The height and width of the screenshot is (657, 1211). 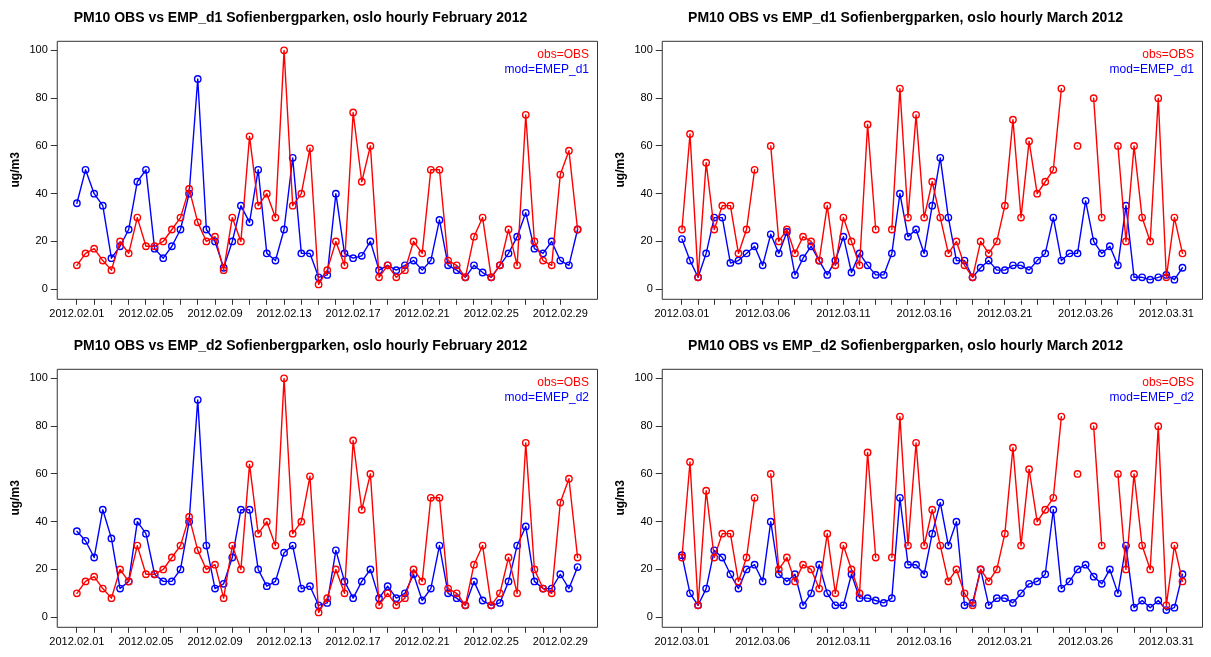 What do you see at coordinates (300, 17) in the screenshot?
I see `chart-title: PM10 OBS vs EMP_d1 Sofienbergparken, oslo hourly February 2012` at bounding box center [300, 17].